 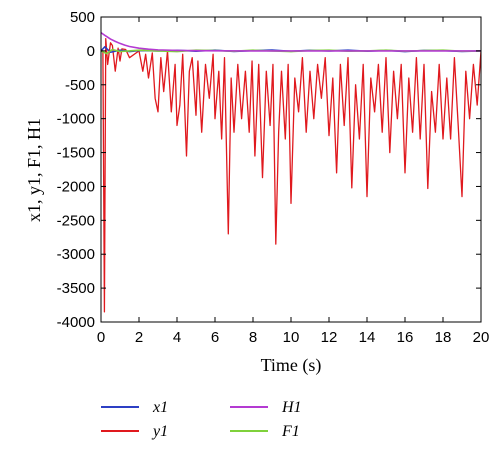 What do you see at coordinates (80, 85) in the screenshot?
I see `y-tick-label: -500` at bounding box center [80, 85].